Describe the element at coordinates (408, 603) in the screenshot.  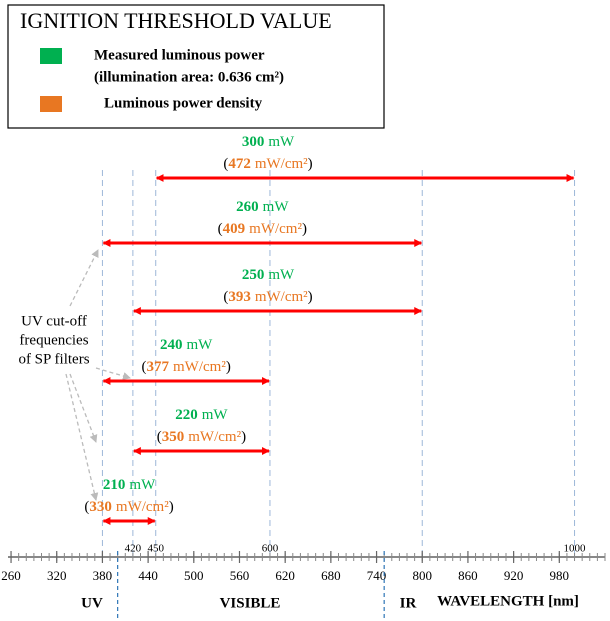
I see `region-label: IR` at that location.